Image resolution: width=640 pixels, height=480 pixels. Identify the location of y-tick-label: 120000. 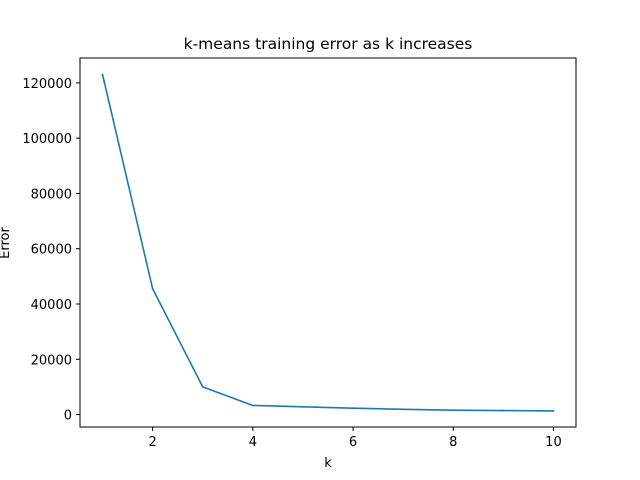
(47, 84).